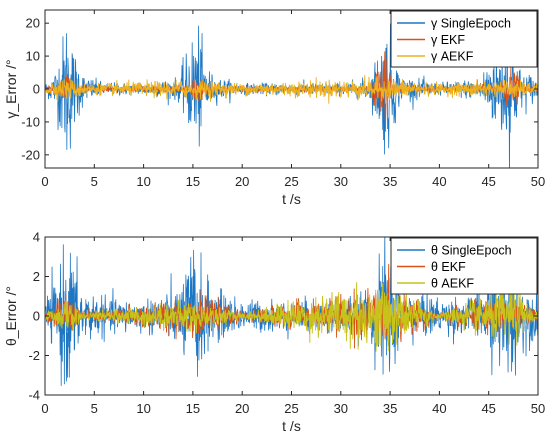 Image resolution: width=550 pixels, height=442 pixels. I want to click on legend-entry: θ EKF, so click(448, 267).